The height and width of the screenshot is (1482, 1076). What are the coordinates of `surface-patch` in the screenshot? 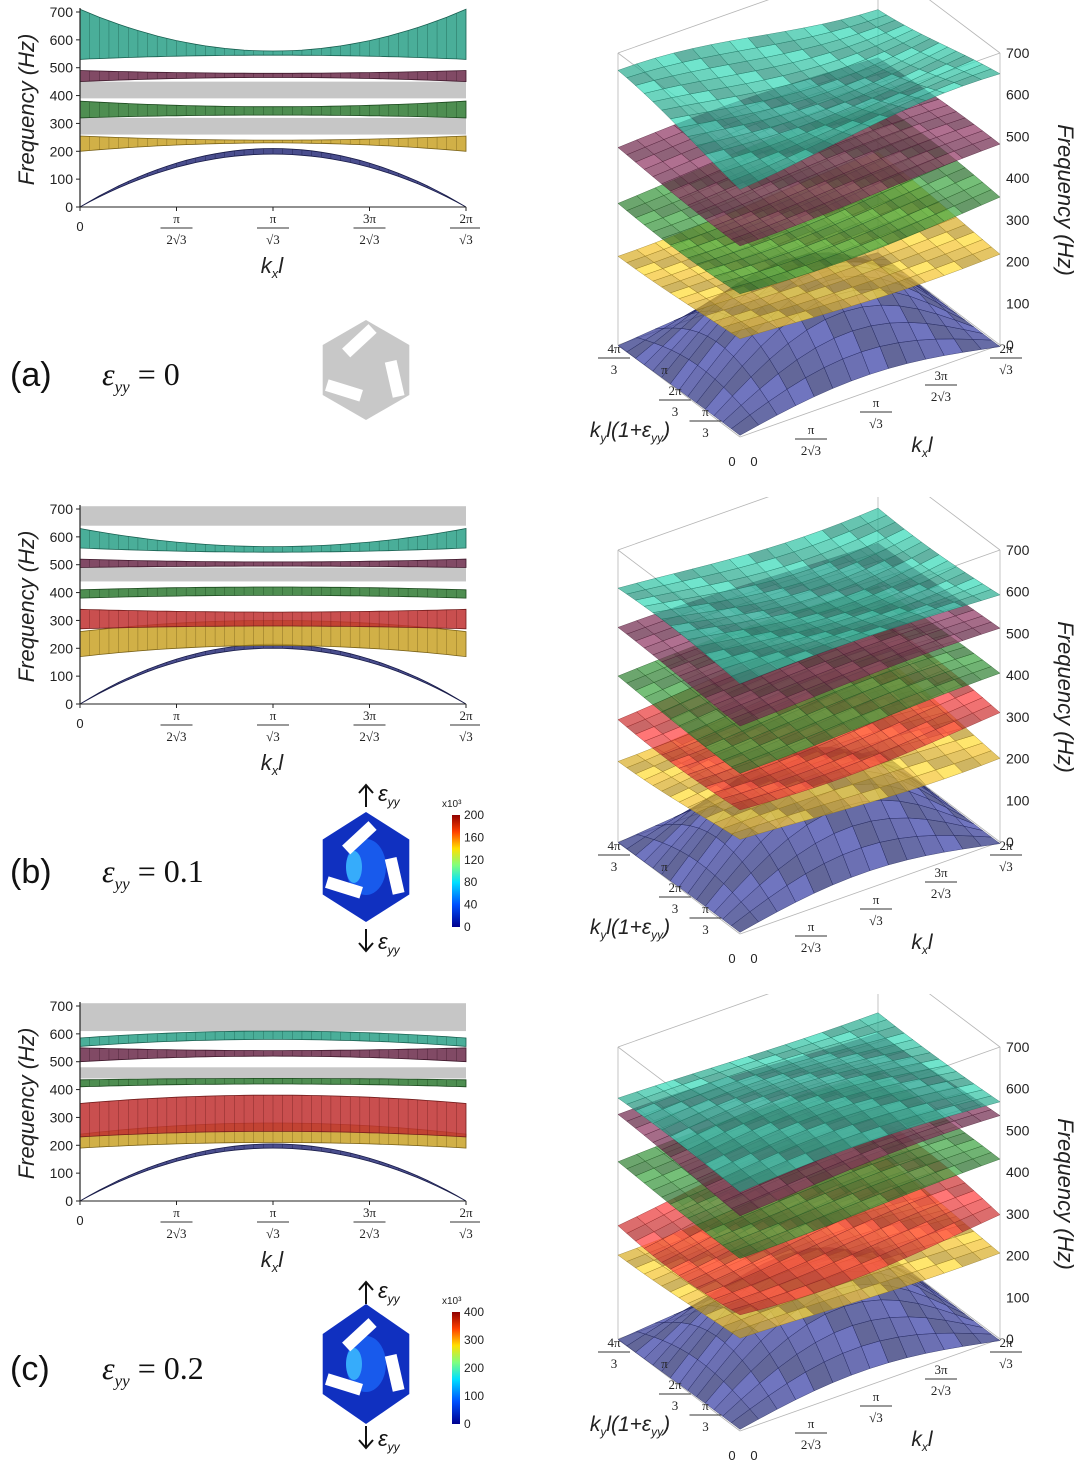 It's located at (873, 1019).